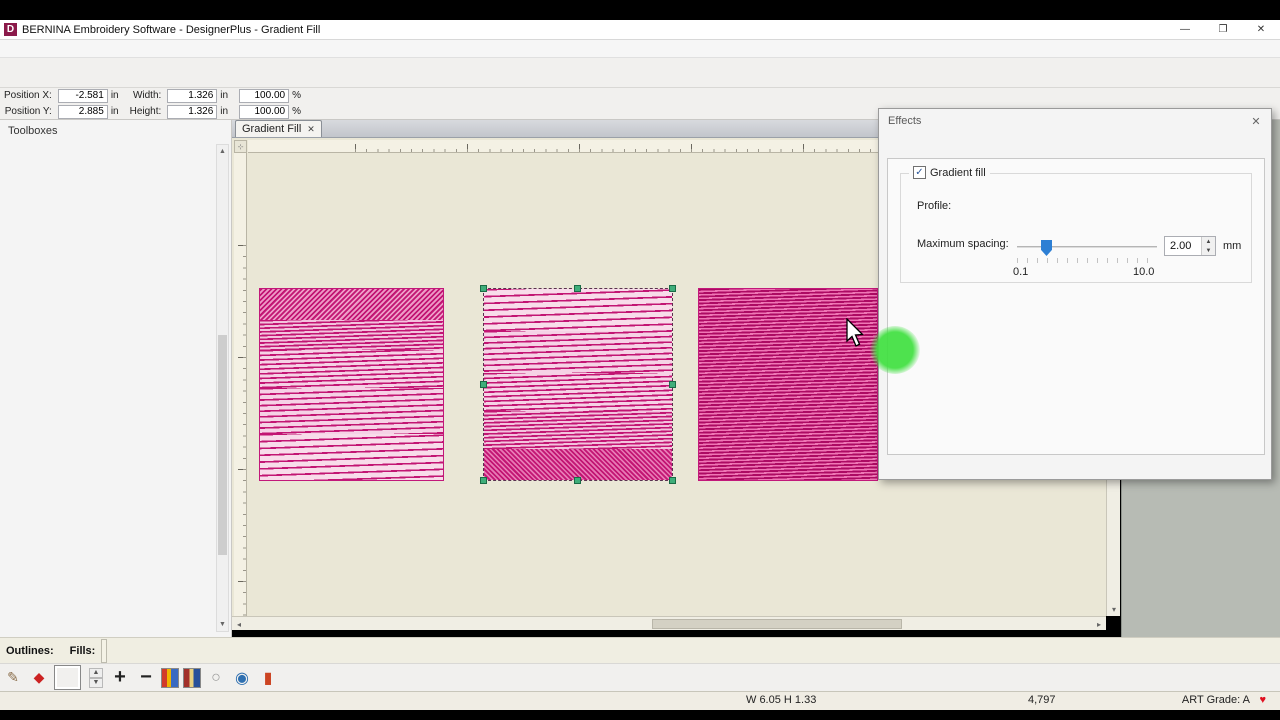  I want to click on letterbox-top, so click(640, 10).